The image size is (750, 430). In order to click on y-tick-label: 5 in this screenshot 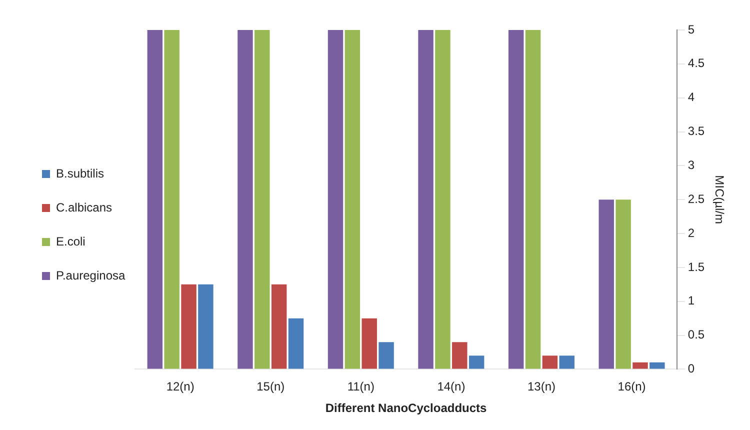, I will do `click(691, 29)`.